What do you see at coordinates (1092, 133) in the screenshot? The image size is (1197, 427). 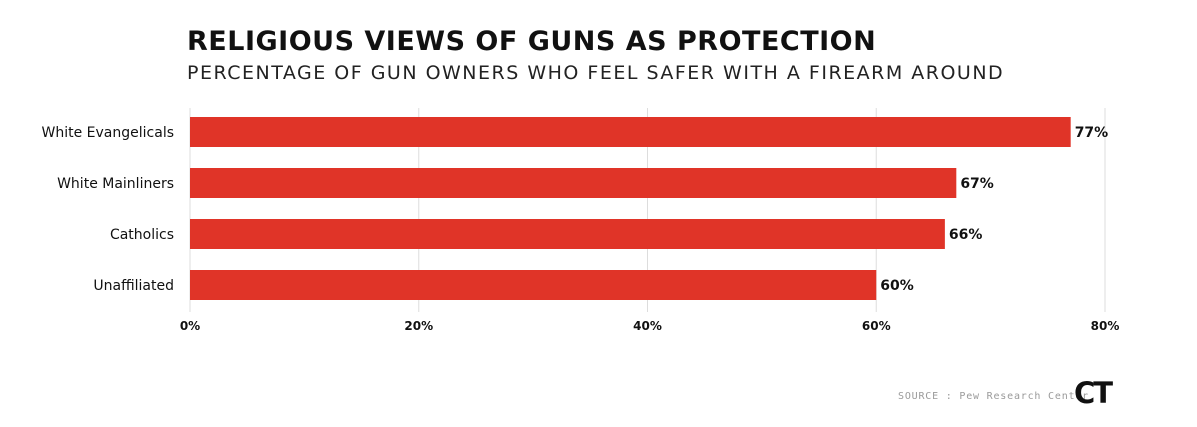 I see `value-label-0: 77%` at bounding box center [1092, 133].